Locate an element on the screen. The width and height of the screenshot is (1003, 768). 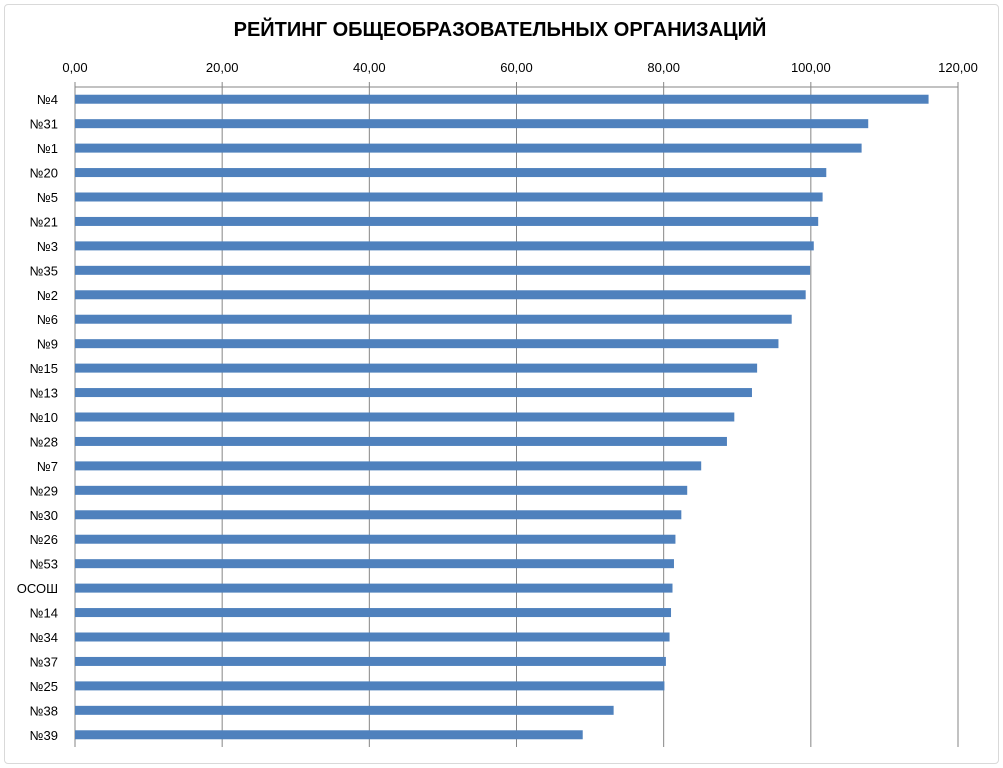
category-label: №15 is located at coordinates (44, 368).